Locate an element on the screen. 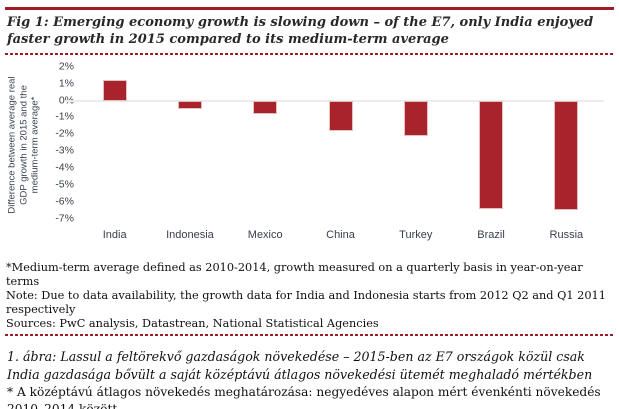 This screenshot has height=409, width=619. top-rule is located at coordinates (309, 8).